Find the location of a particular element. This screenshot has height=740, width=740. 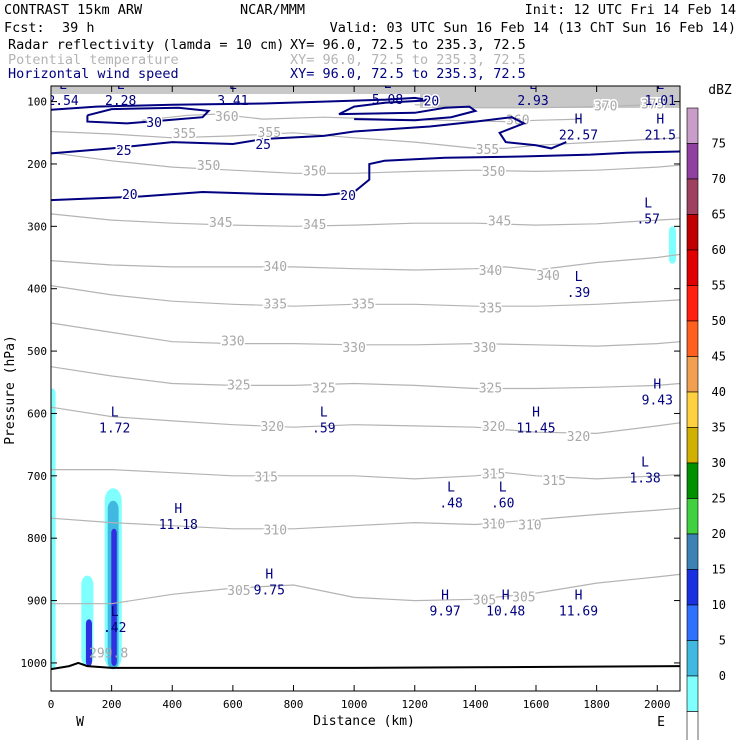

extremum-value: 10.48 is located at coordinates (505, 611).